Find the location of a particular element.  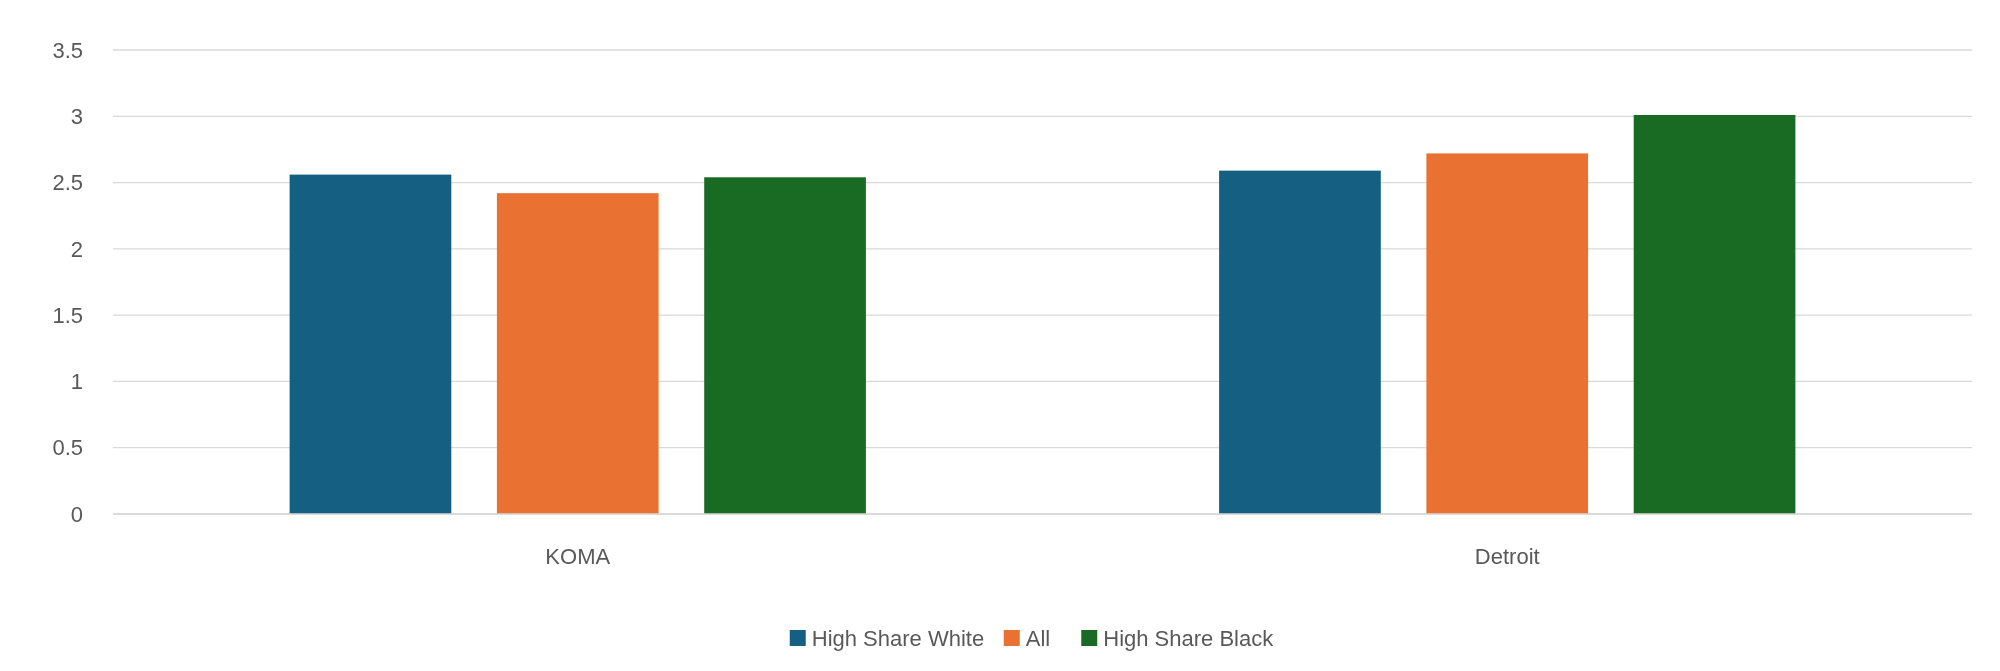

x-tick-label: Detroit is located at coordinates (1507, 556).